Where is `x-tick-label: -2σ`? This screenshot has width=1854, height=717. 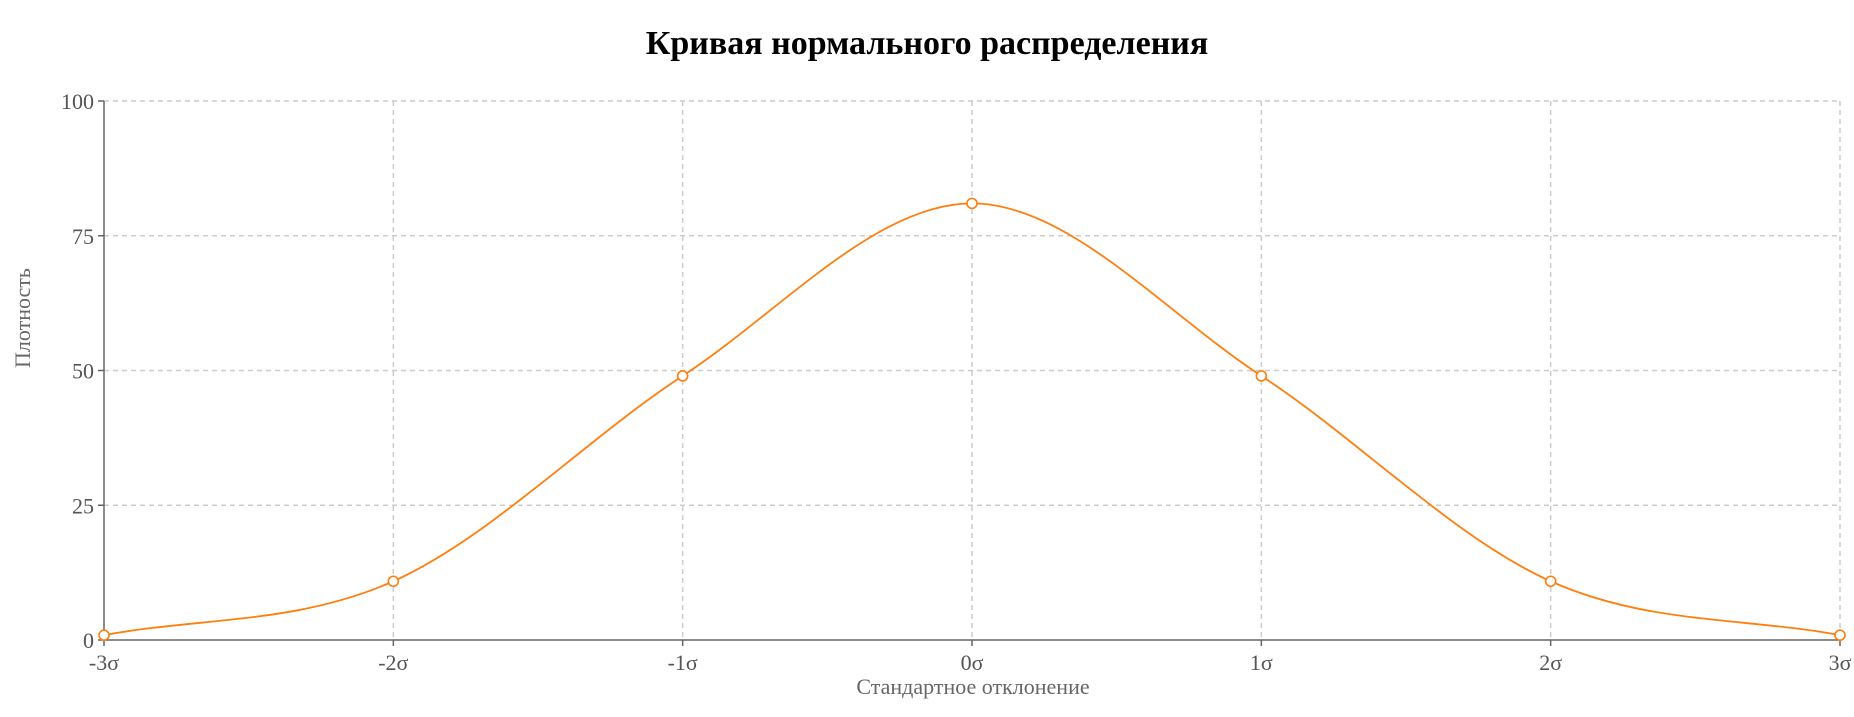 x-tick-label: -2σ is located at coordinates (393, 662).